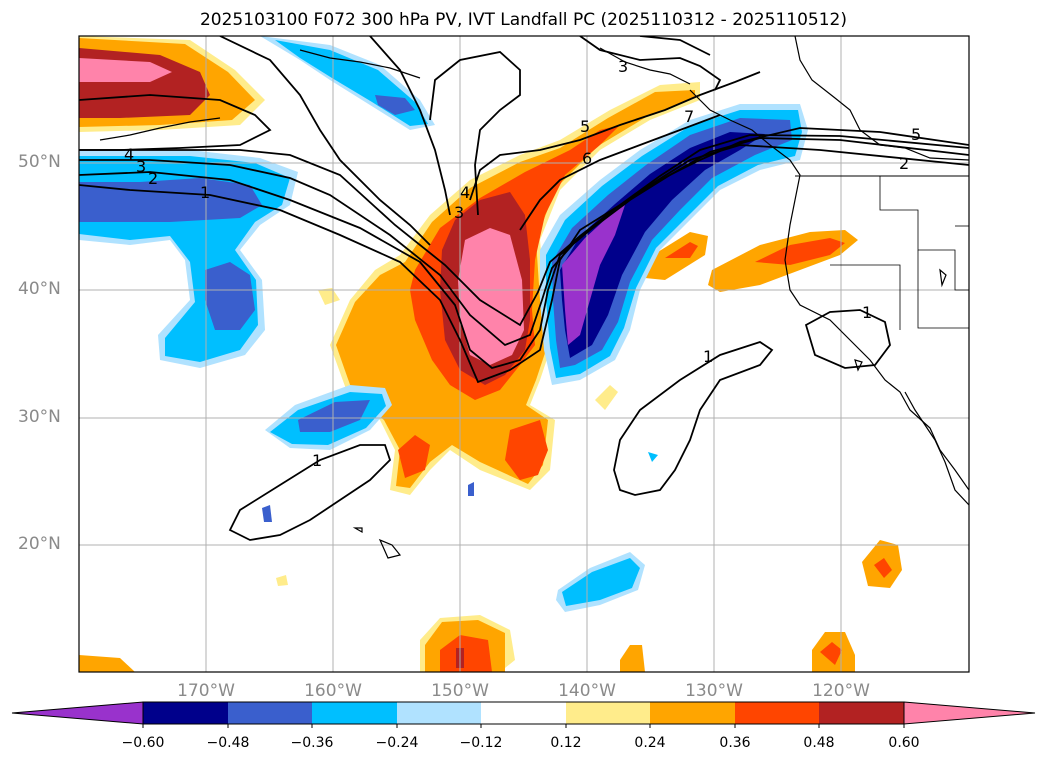 Image resolution: width=1047 pixels, height=765 pixels. What do you see at coordinates (228, 743) in the screenshot?
I see `colorbar-tick-label: −0.48` at bounding box center [228, 743].